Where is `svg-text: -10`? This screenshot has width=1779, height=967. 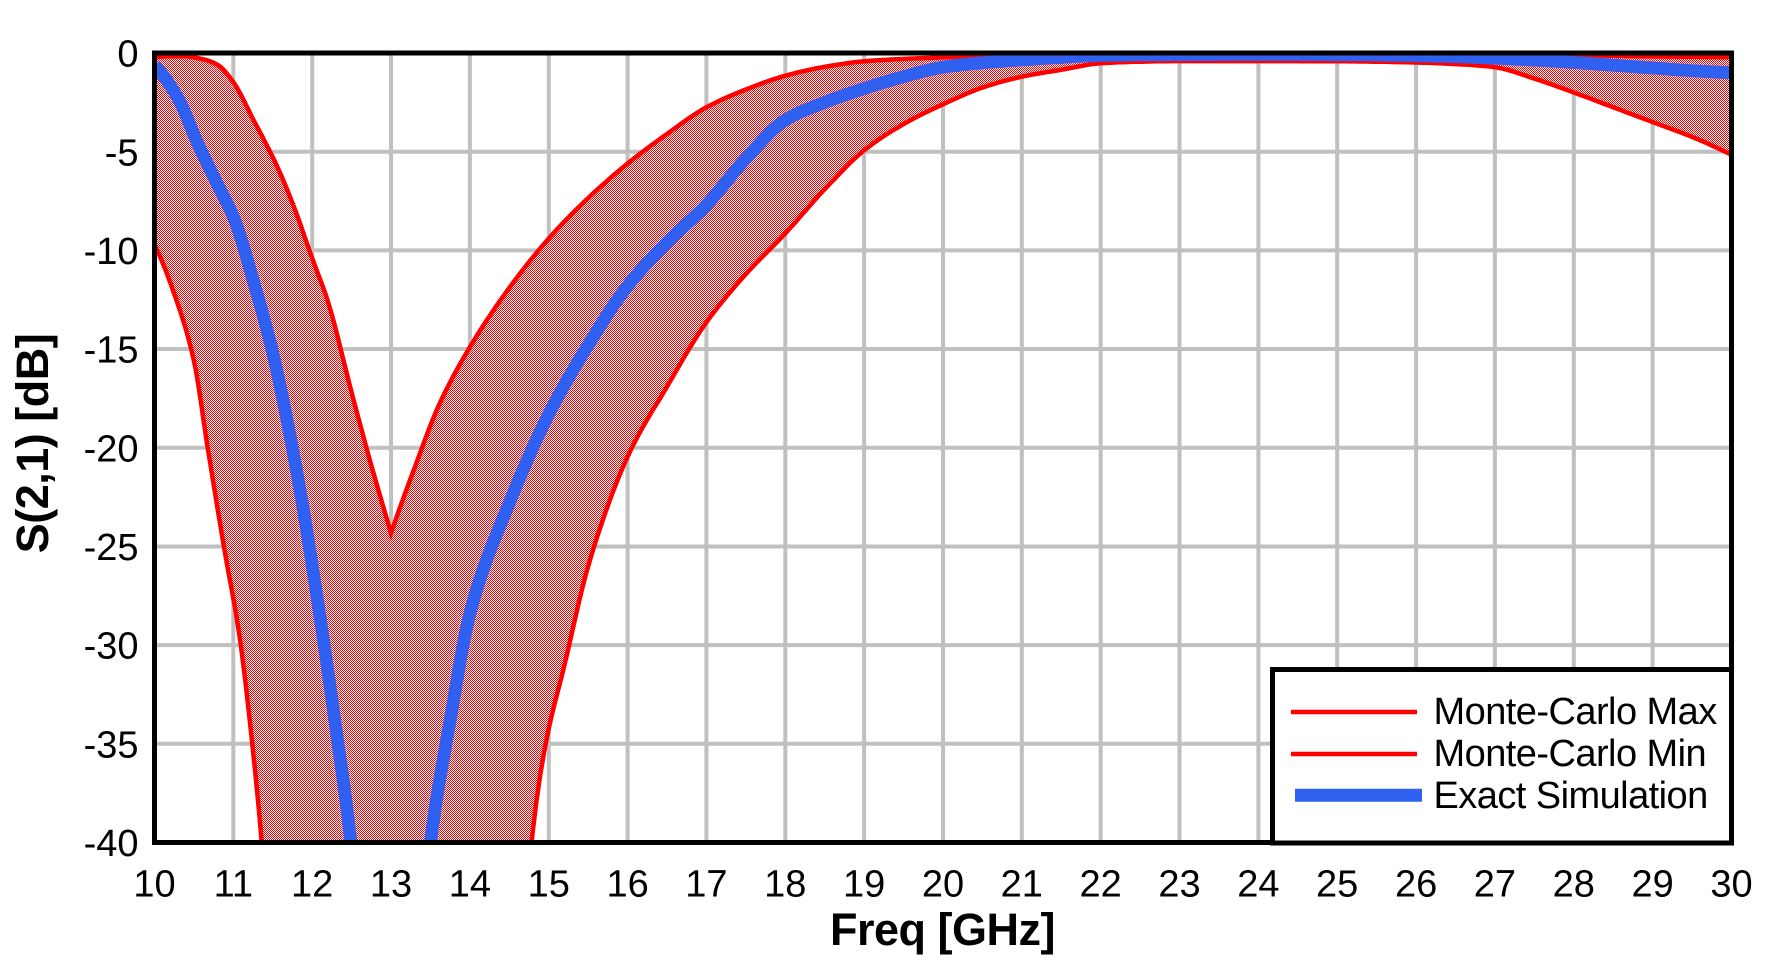 svg-text: -10 is located at coordinates (111, 252).